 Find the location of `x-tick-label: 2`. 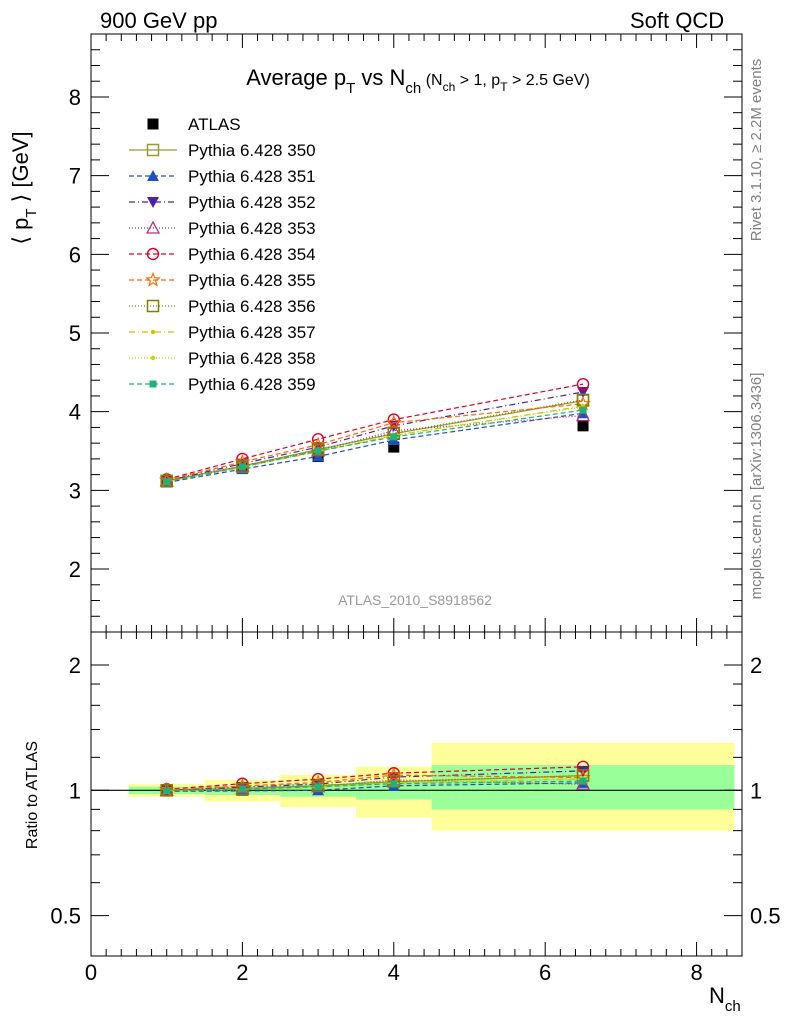

x-tick-label: 2 is located at coordinates (242, 972).